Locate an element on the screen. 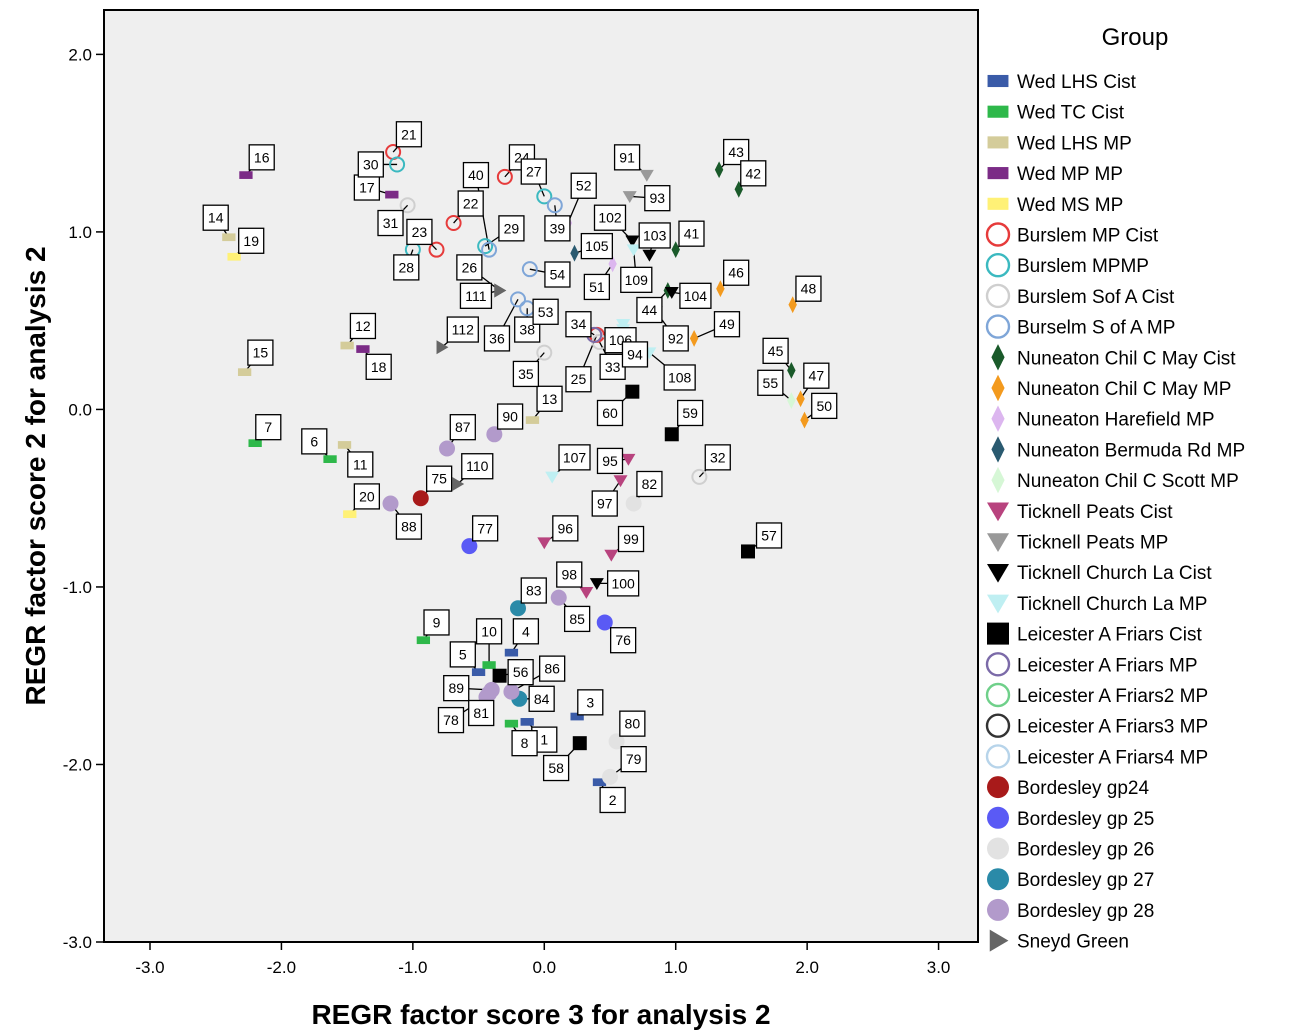 The width and height of the screenshot is (1306, 1035). point-label: 35 is located at coordinates (526, 374).